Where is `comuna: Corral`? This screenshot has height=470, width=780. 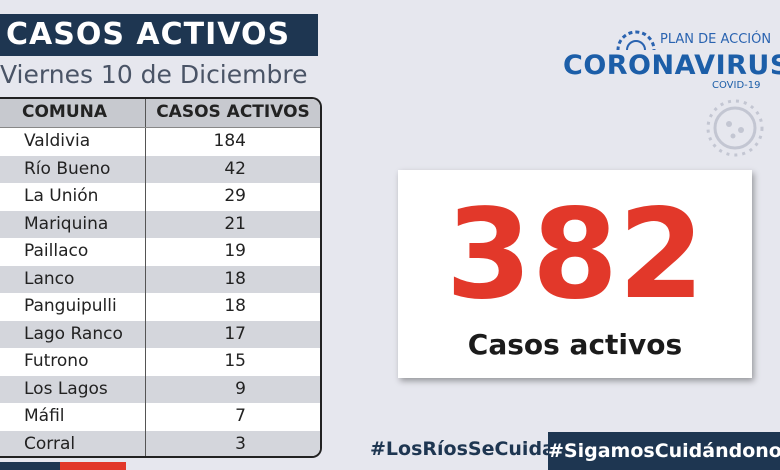 comuna: Corral is located at coordinates (73, 443).